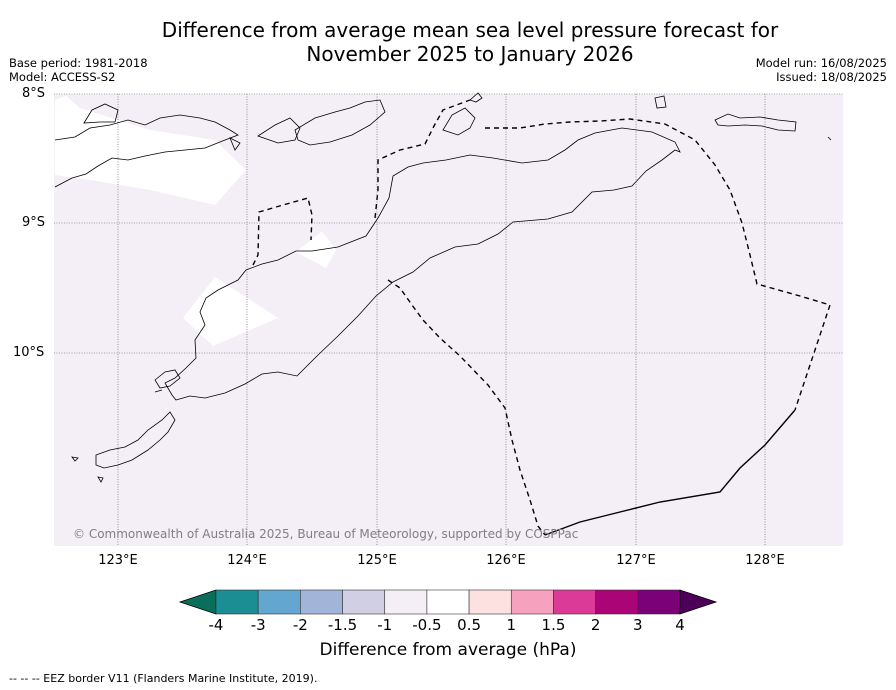 The image size is (896, 690). I want to click on meta-left: Base period: 1981-2018 Model: ACCESS-S2, so click(78, 70).